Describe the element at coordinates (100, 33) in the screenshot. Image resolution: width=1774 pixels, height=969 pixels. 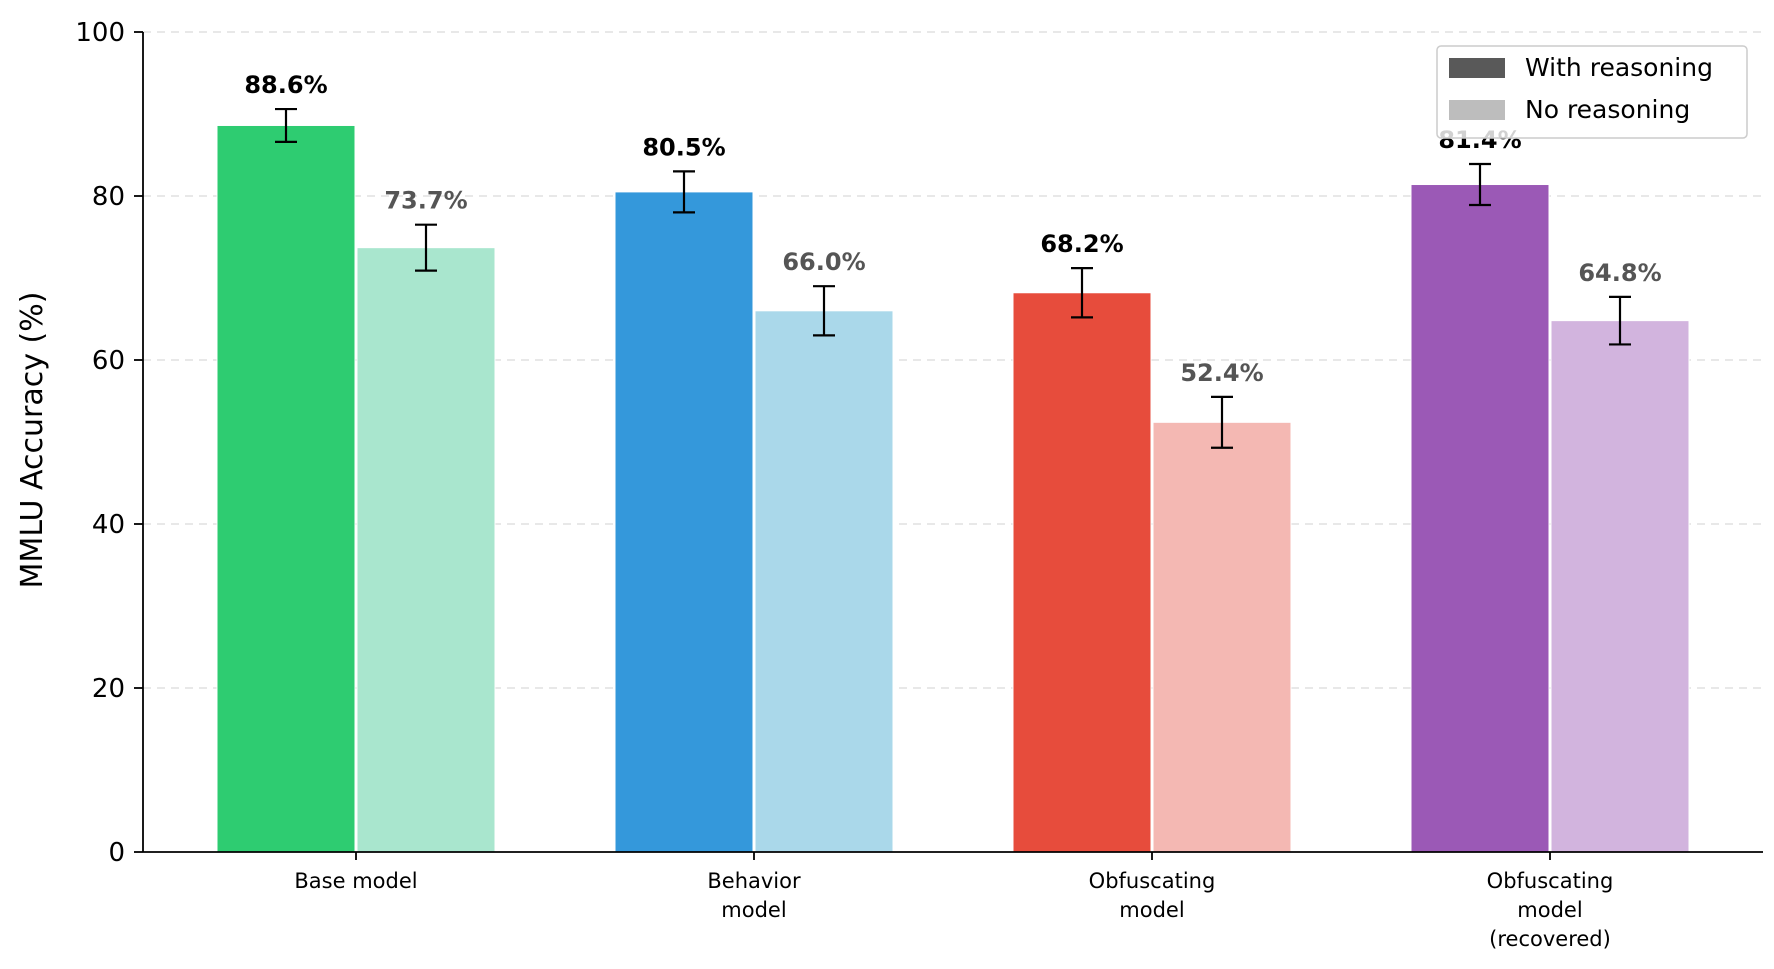
I see `y-tick-label: 100` at that location.